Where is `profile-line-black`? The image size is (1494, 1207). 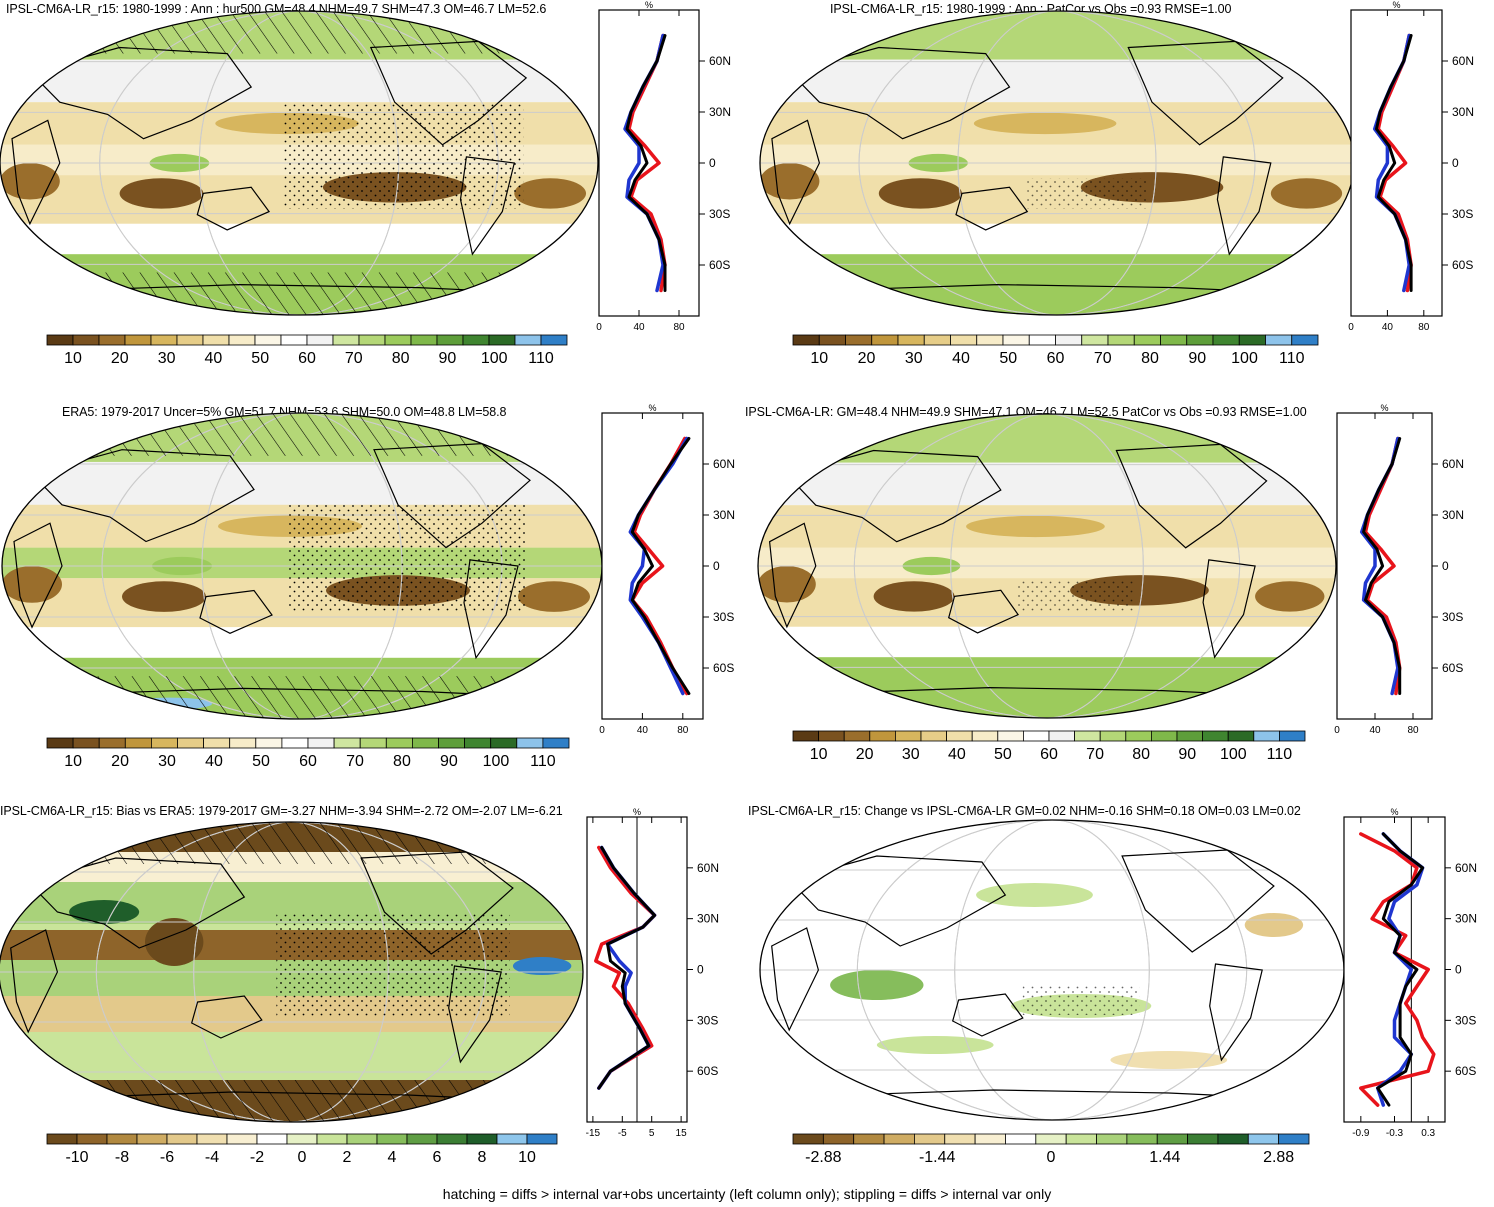 profile-line-black is located at coordinates (1400, 969).